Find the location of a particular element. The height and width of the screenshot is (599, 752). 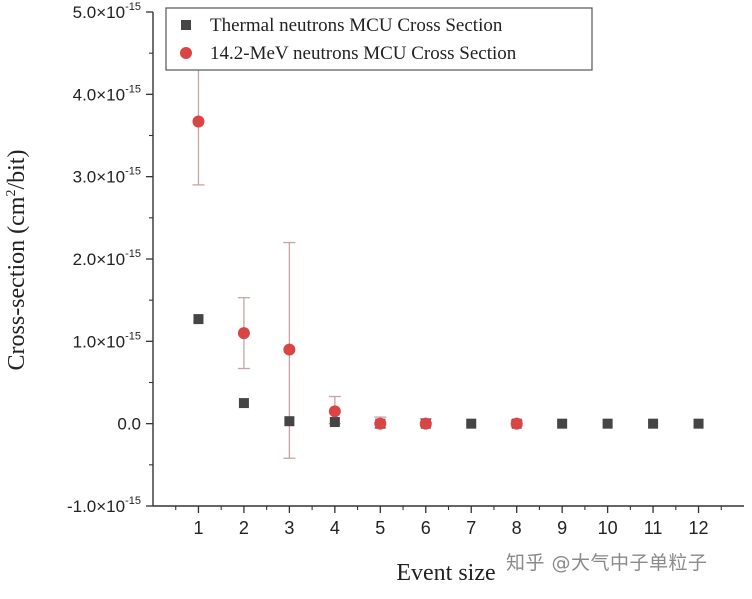

x-tick-label: 9 is located at coordinates (562, 528).